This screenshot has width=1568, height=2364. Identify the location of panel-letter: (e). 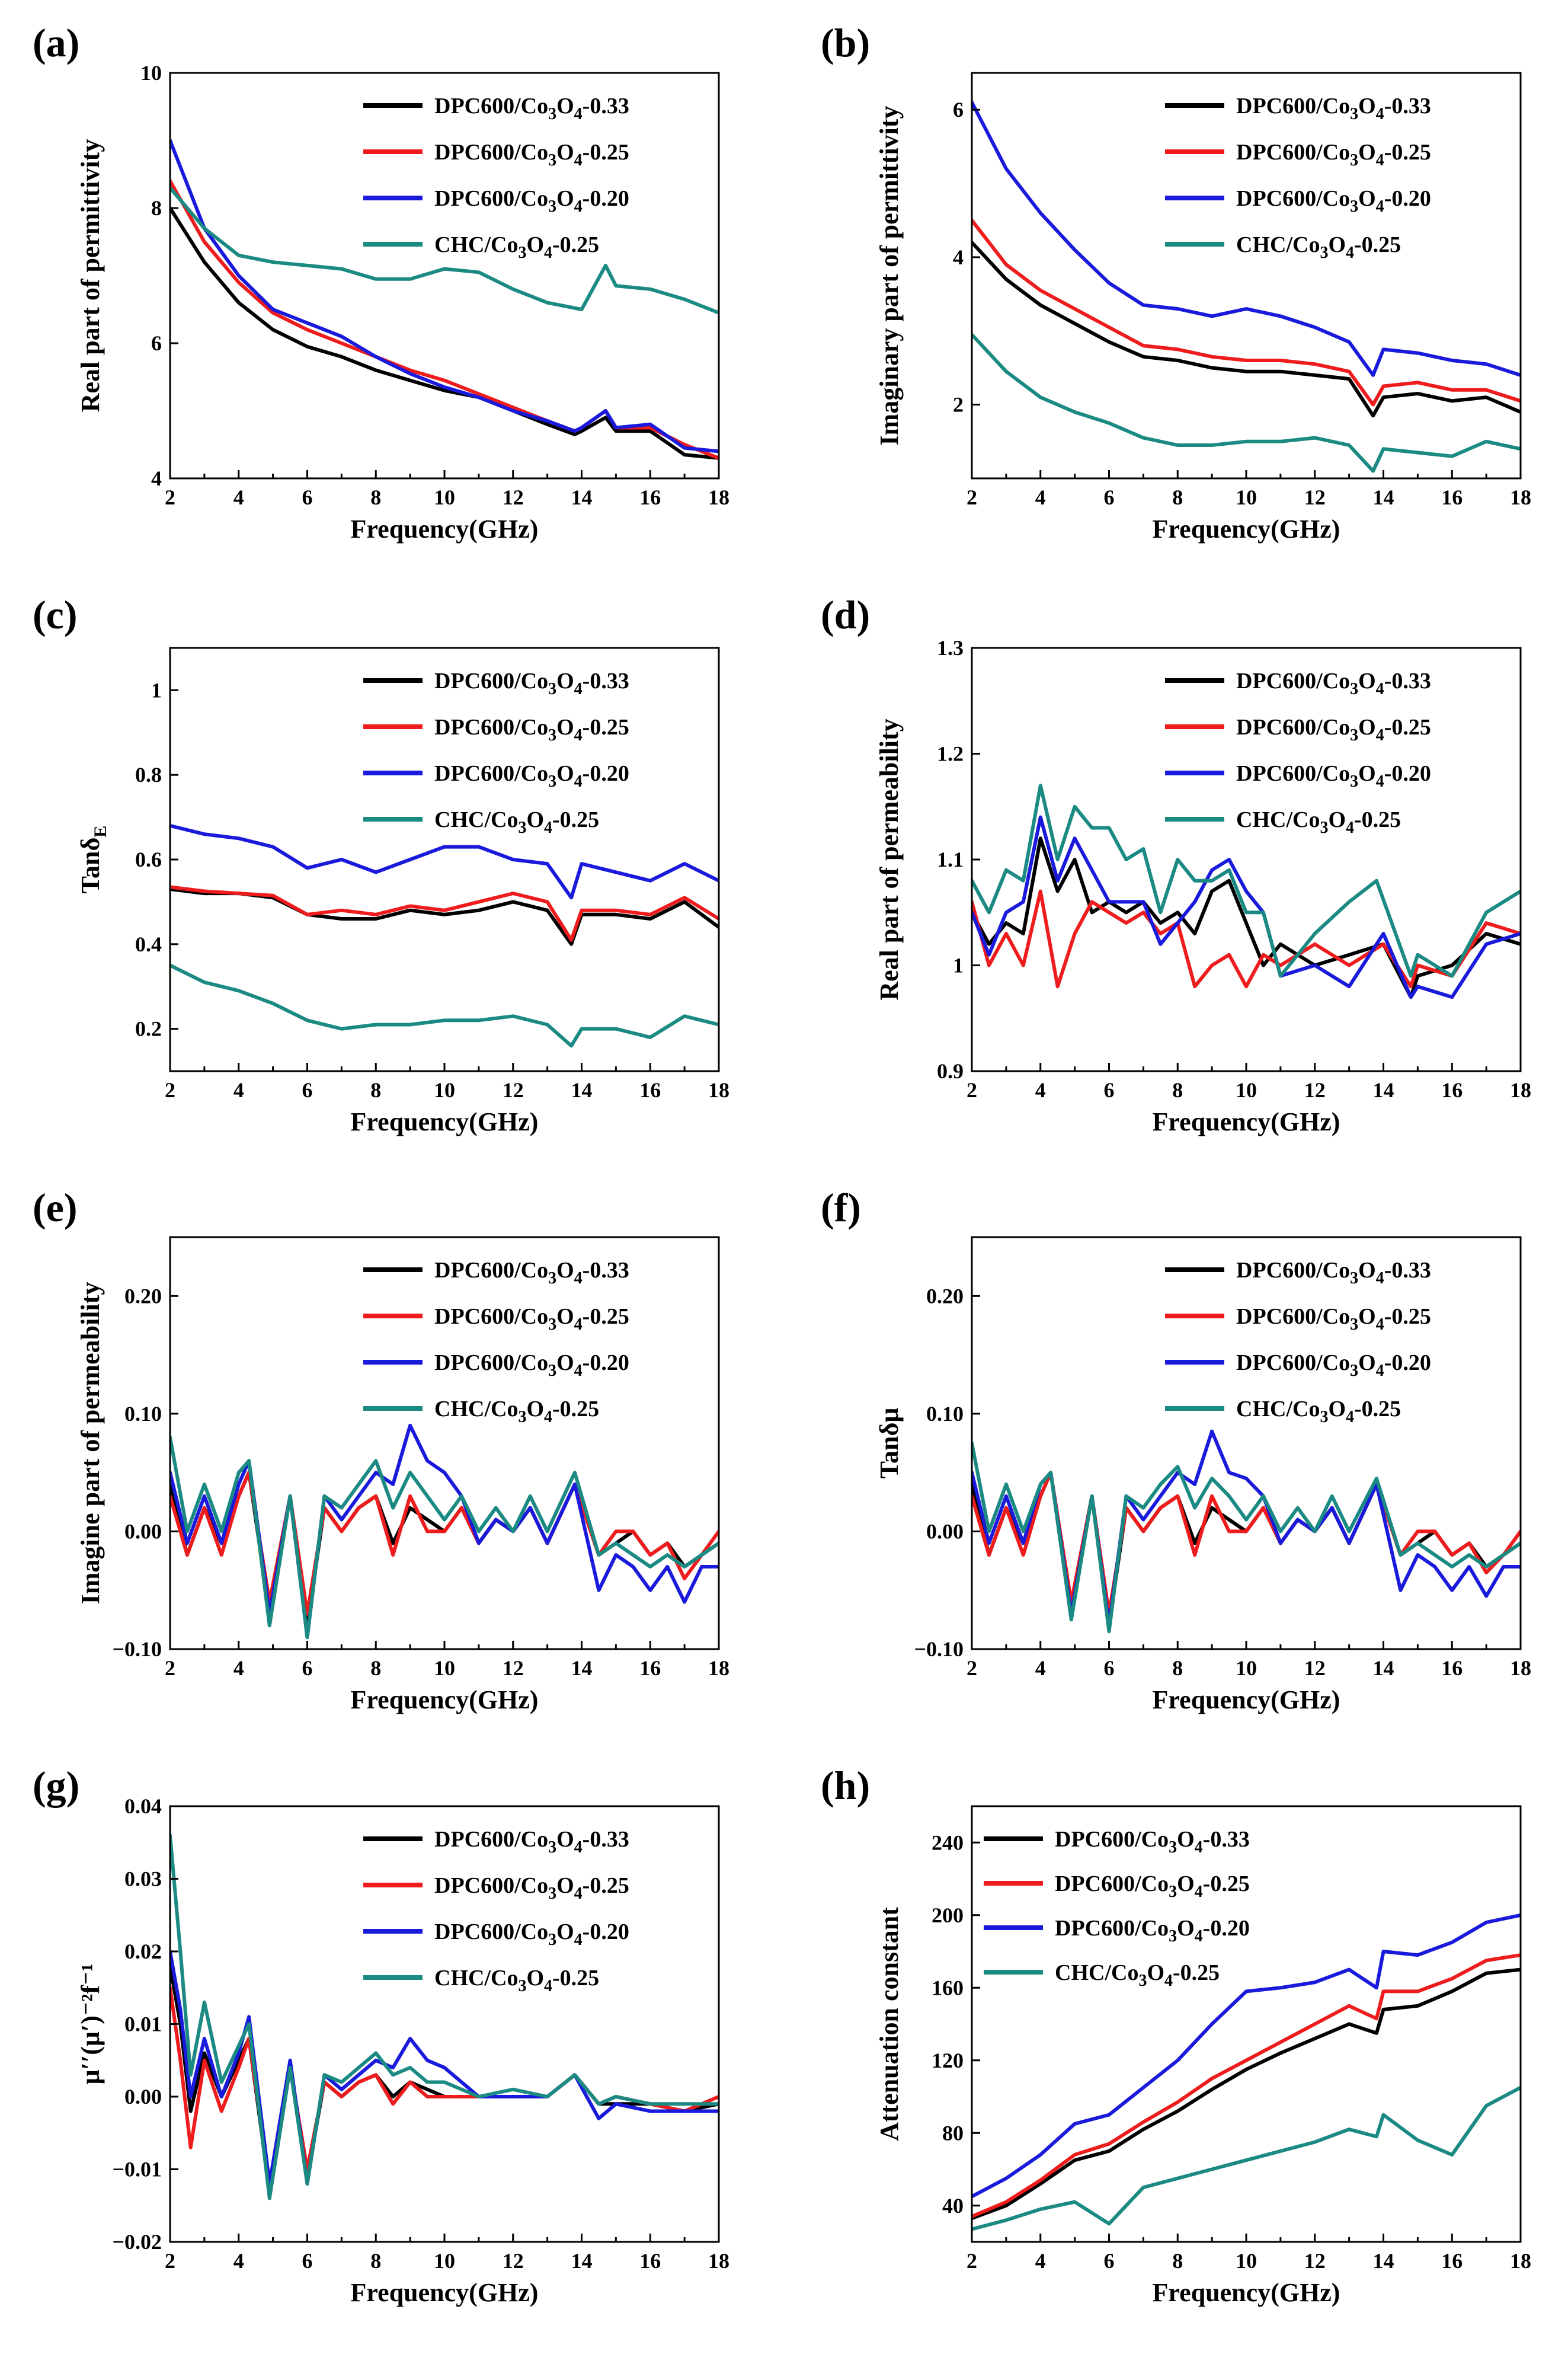
(55, 1207).